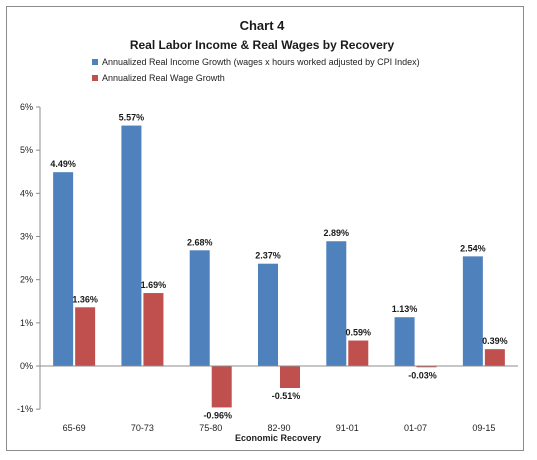  What do you see at coordinates (95, 62) in the screenshot?
I see `legend-swatch-income` at bounding box center [95, 62].